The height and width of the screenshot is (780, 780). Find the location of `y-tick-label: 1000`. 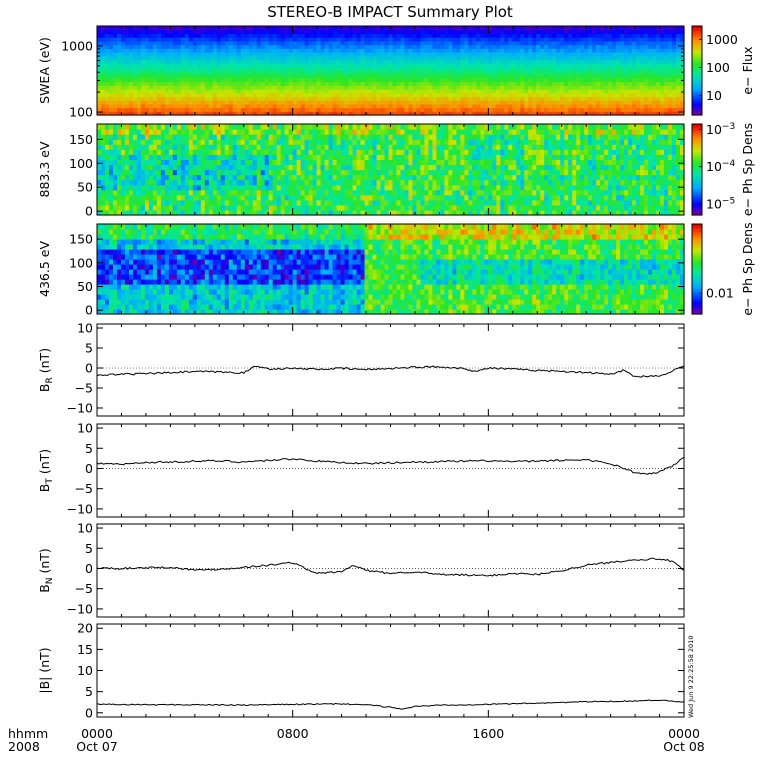

y-tick-label: 1000 is located at coordinates (77, 45).